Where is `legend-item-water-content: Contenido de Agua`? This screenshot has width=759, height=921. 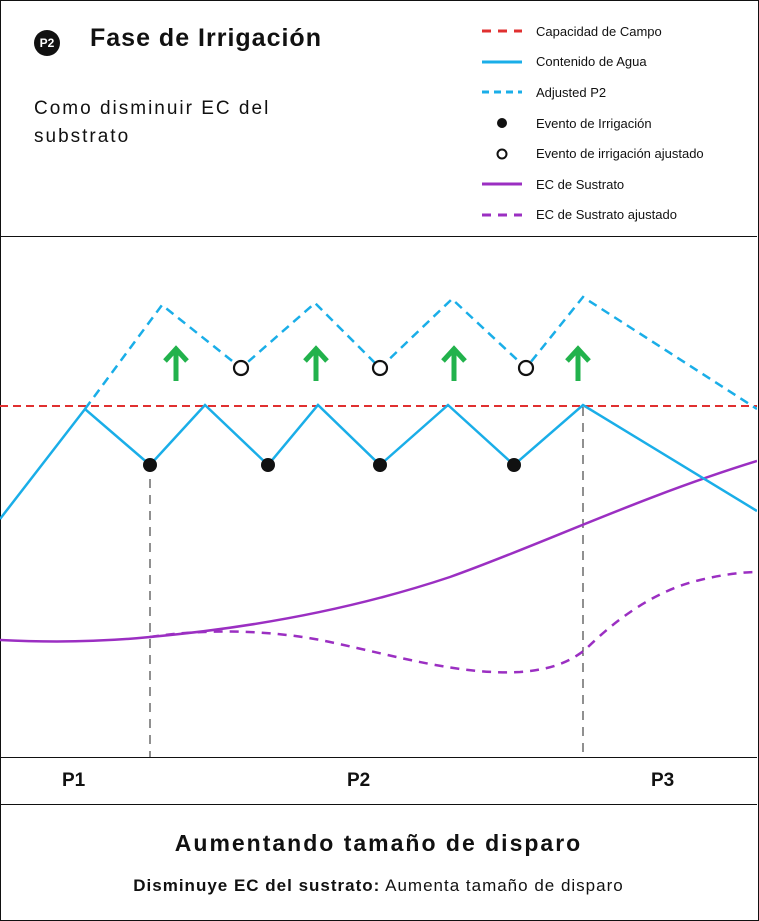 legend-item-water-content: Contenido de Agua is located at coordinates (617, 62).